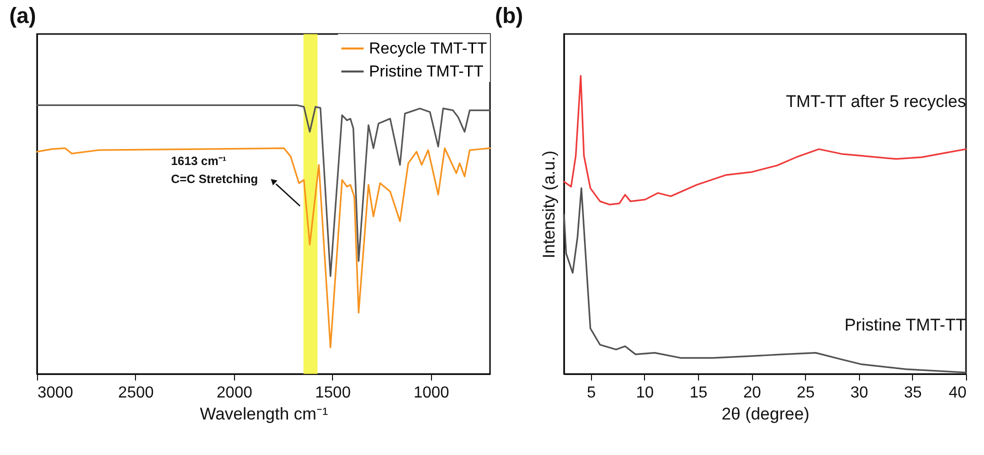  What do you see at coordinates (699, 393) in the screenshot?
I see `x-tick-label: 15` at bounding box center [699, 393].